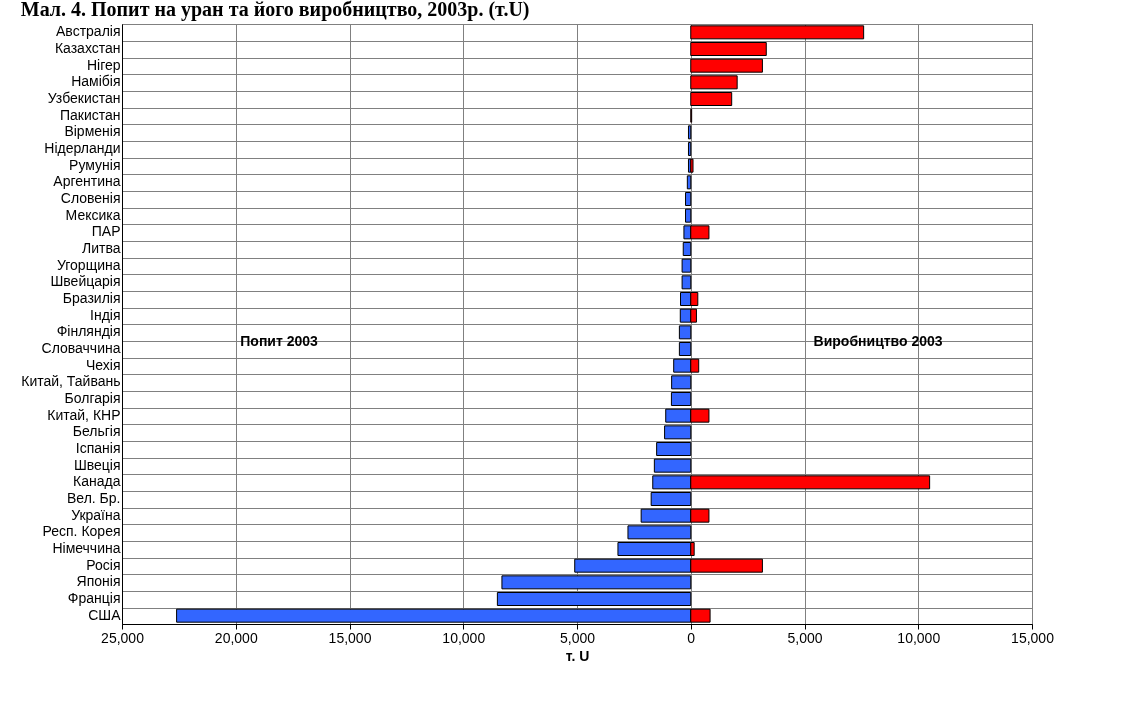 The image size is (1137, 712). What do you see at coordinates (87, 48) in the screenshot?
I see `y-tick-label: Казахстан` at bounding box center [87, 48].